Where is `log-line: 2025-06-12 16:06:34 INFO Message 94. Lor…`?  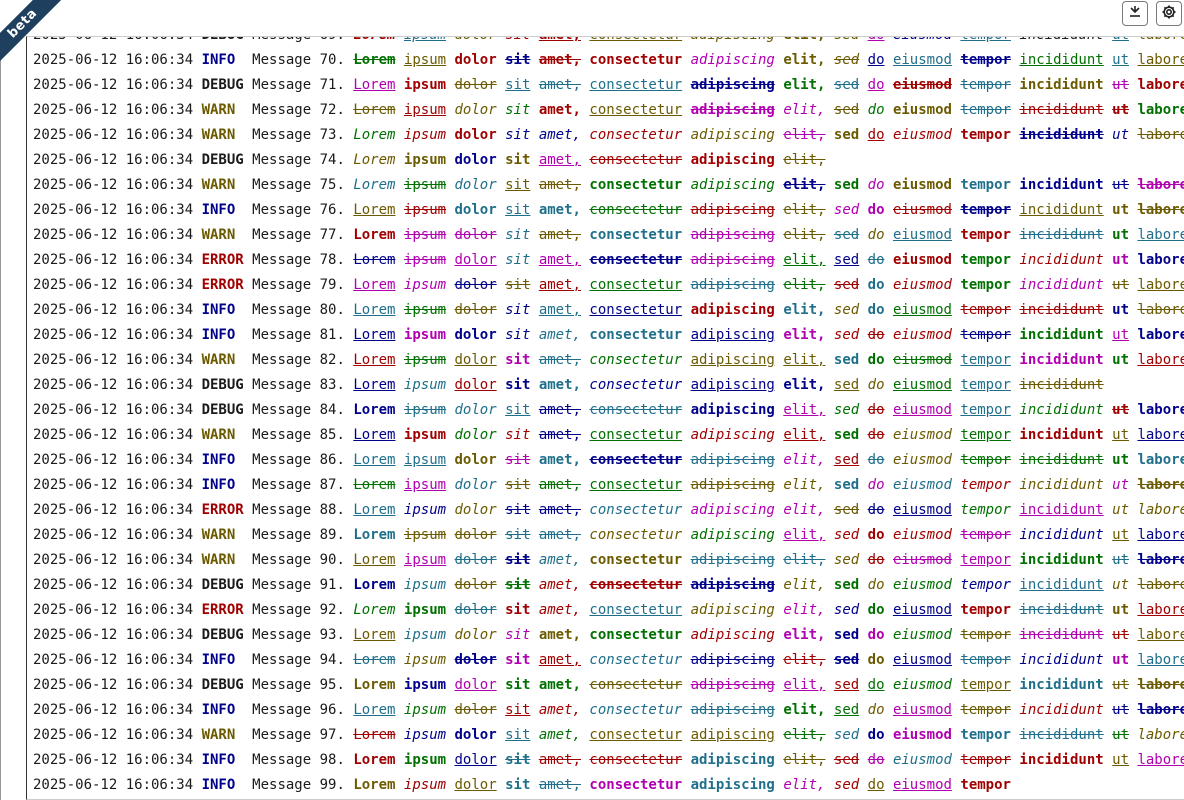
log-line: 2025-06-12 16:06:34 INFO Message 94. Lor… is located at coordinates (608, 660).